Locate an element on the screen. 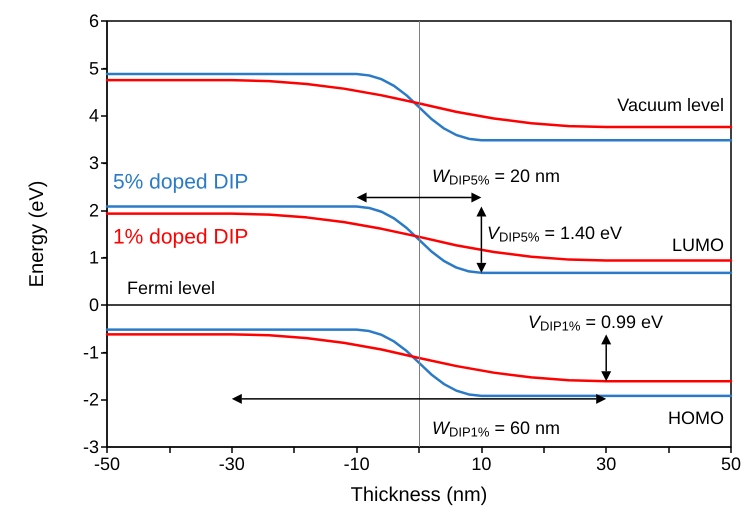  y-tick-label: 6 is located at coordinates (93, 21).